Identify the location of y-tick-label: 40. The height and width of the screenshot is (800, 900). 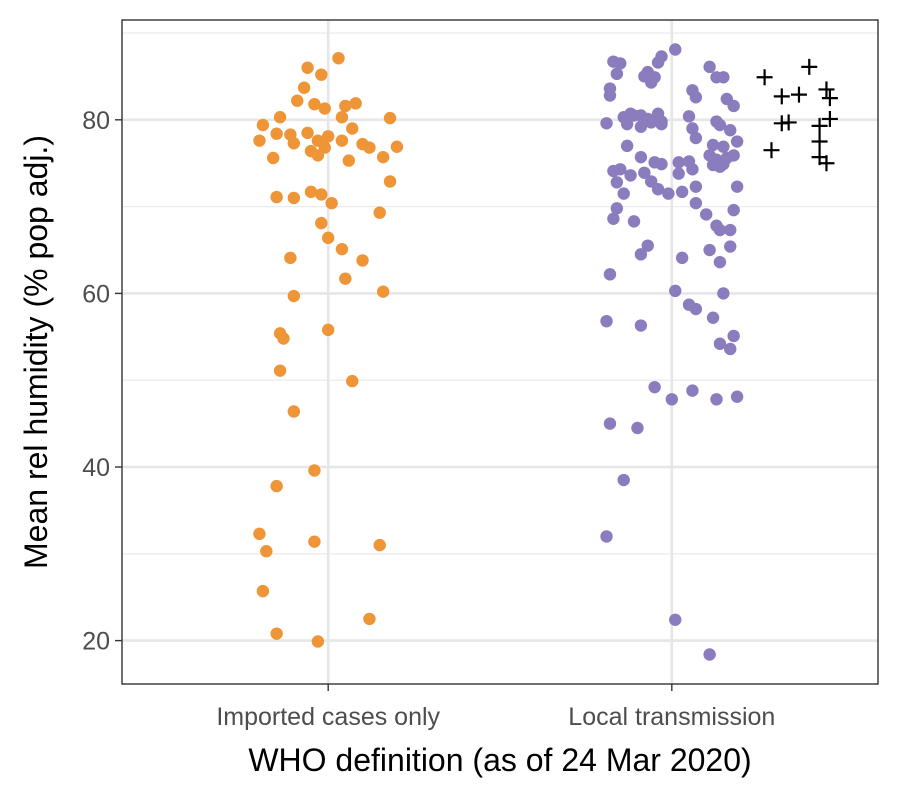
(96, 468).